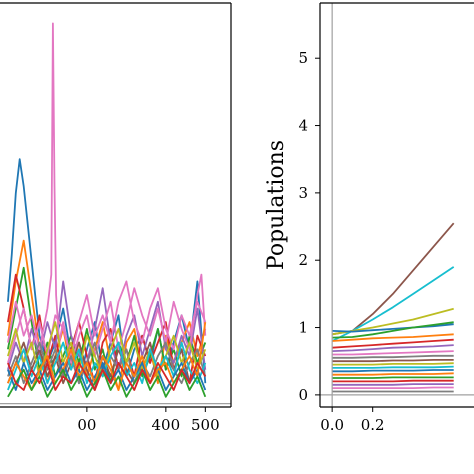 The width and height of the screenshot is (474, 474). I want to click on chart-0-x-tick-label: 500, so click(205, 425).